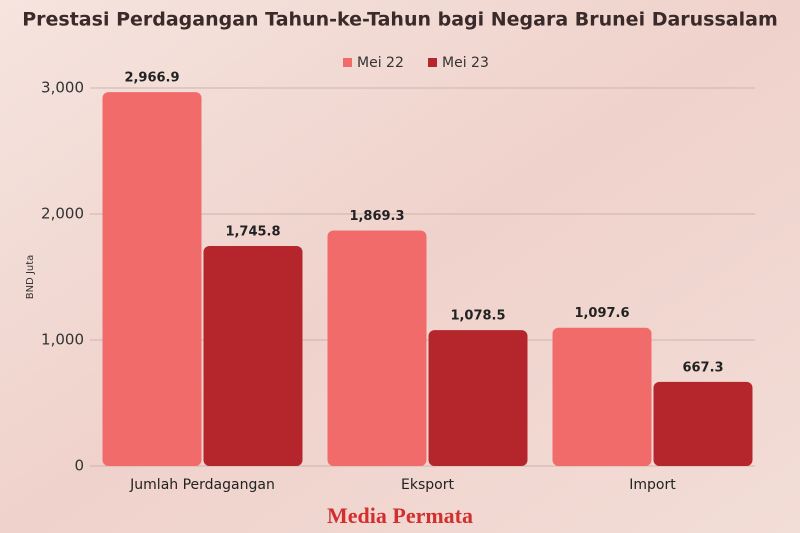 The image size is (800, 533). Describe the element at coordinates (652, 485) in the screenshot. I see `x-tick-label: Import` at that location.